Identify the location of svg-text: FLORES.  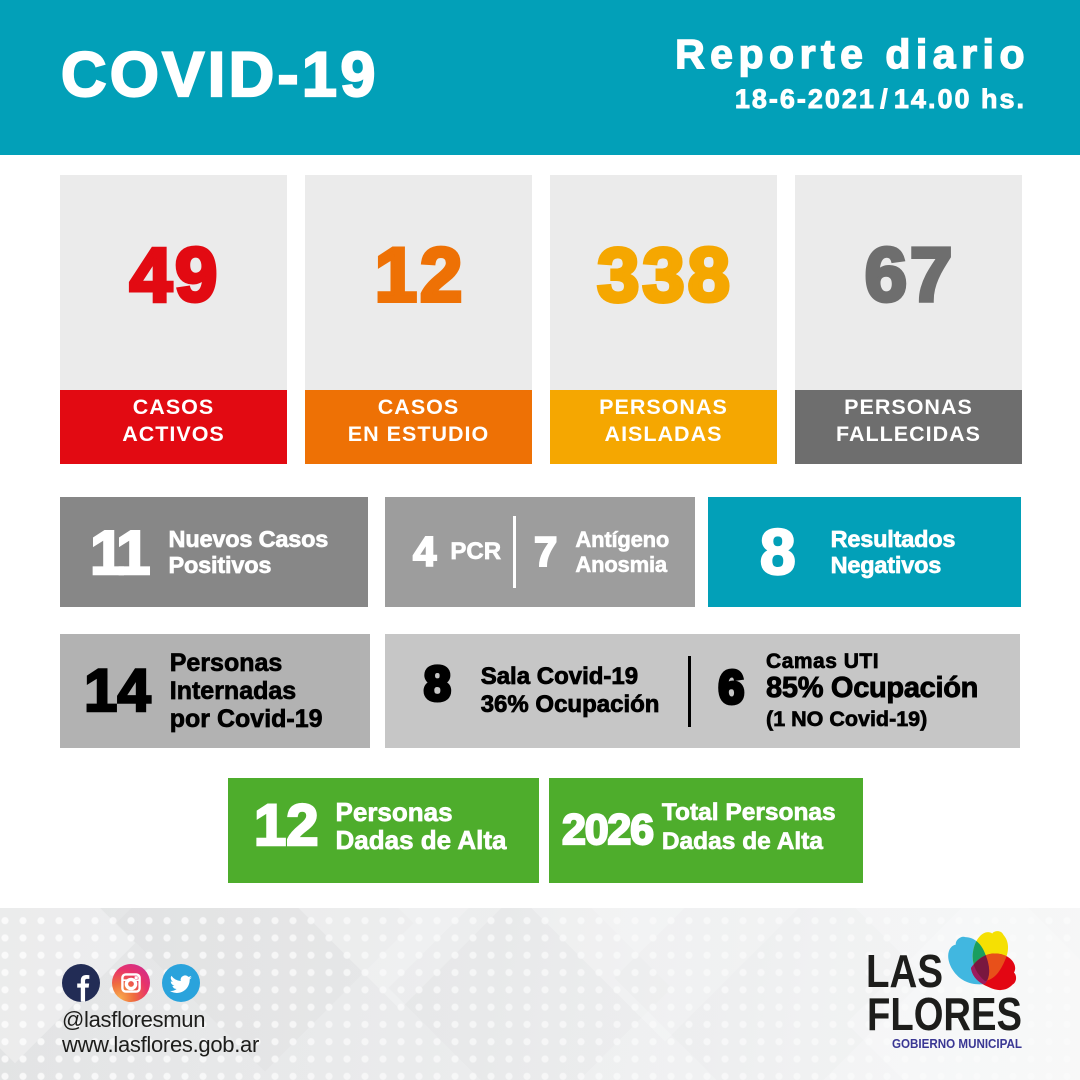
(944, 1014).